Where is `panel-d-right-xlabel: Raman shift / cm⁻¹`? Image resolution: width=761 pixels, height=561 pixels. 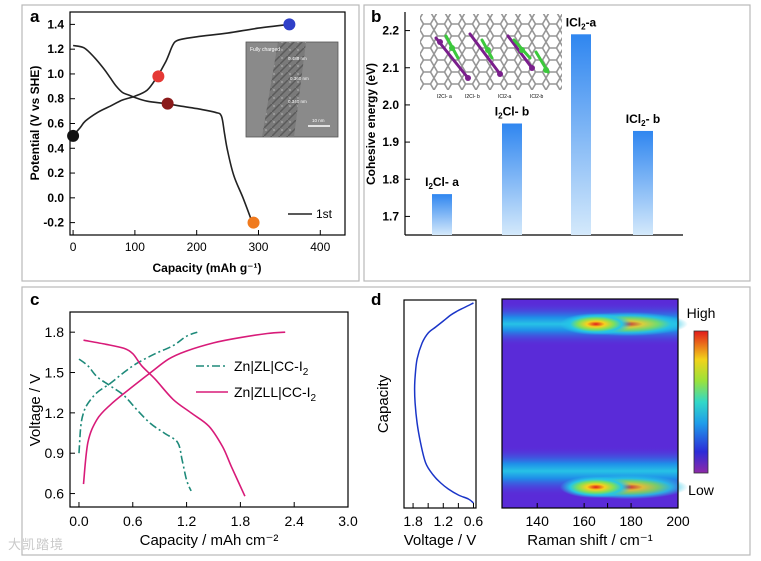
panel-d-right-xlabel: Raman shift / cm⁻¹ is located at coordinates (589, 540).